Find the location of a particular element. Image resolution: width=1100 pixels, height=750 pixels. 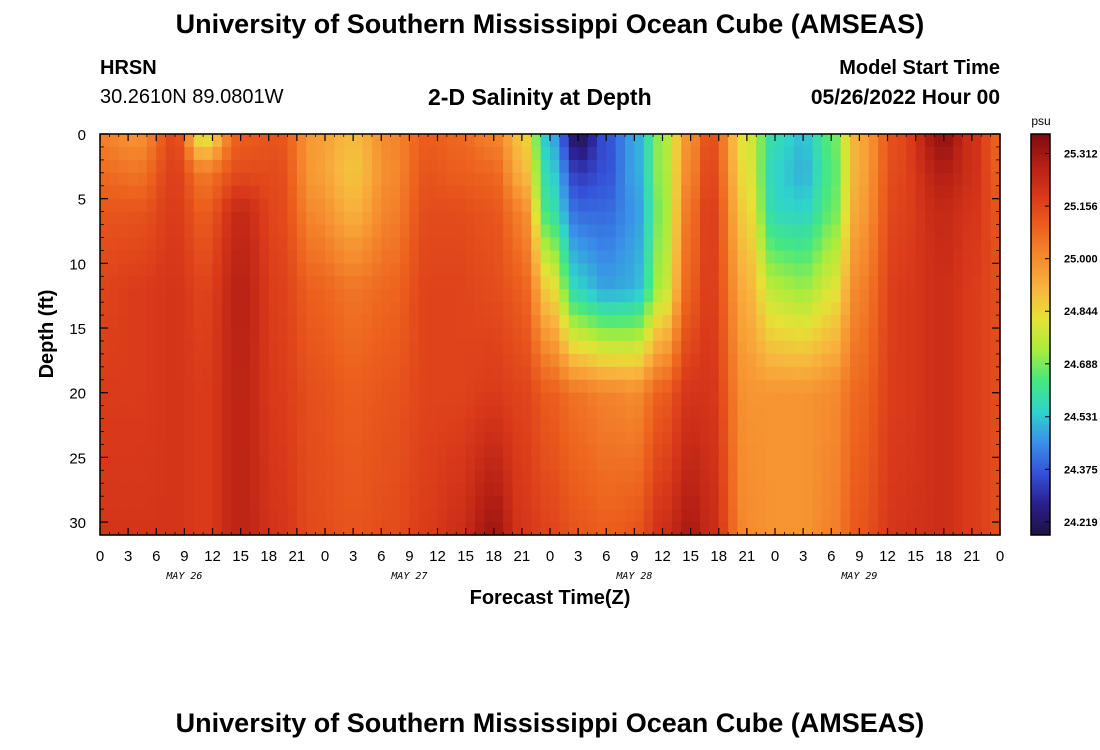

colorbar-tick-label: 24.844 is located at coordinates (1081, 312).